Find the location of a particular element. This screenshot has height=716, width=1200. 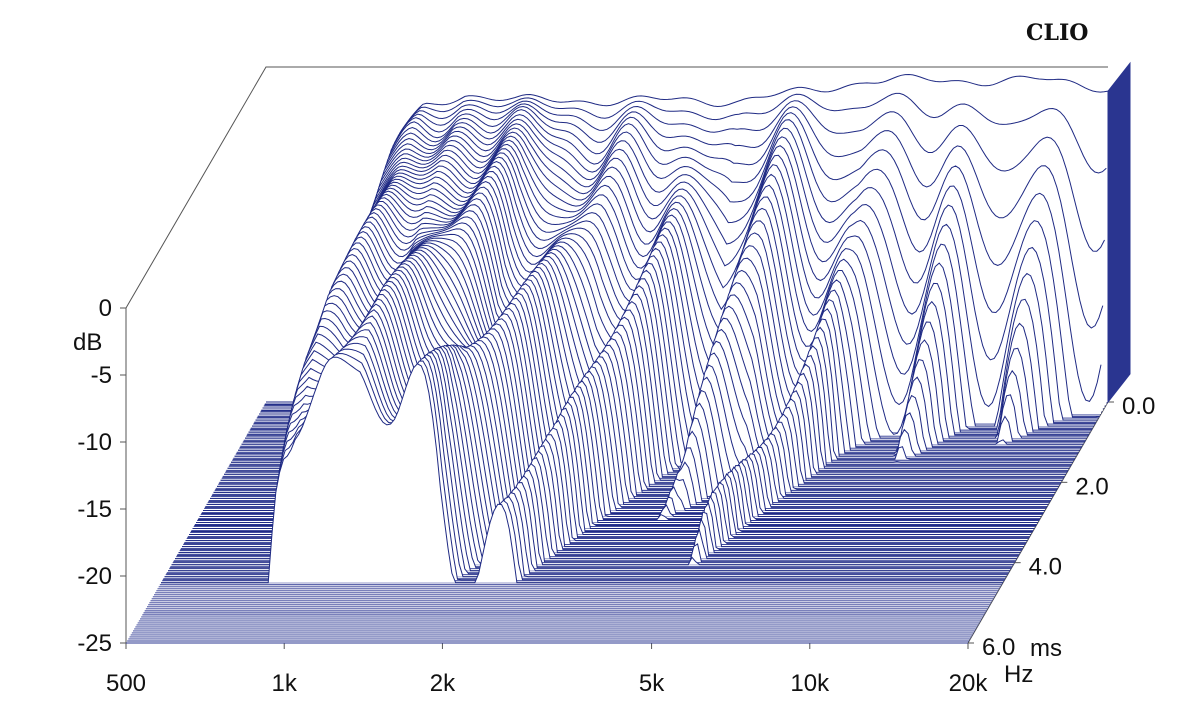

y-axis-label: dB is located at coordinates (87, 342).